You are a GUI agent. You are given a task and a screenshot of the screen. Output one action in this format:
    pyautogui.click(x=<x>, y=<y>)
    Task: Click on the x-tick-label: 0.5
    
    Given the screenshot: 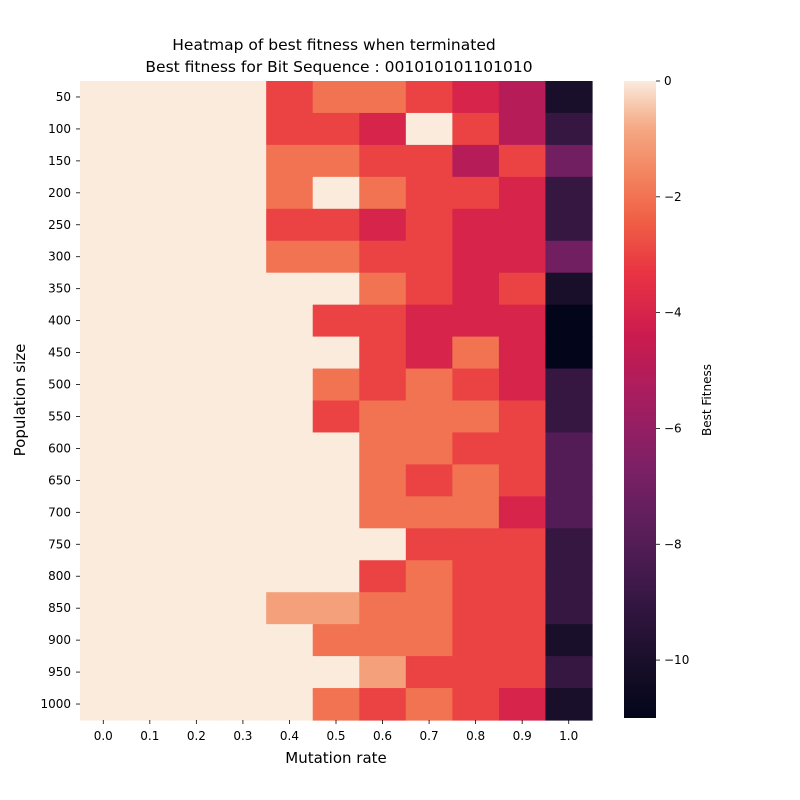 What is the action you would take?
    pyautogui.click(x=335, y=736)
    